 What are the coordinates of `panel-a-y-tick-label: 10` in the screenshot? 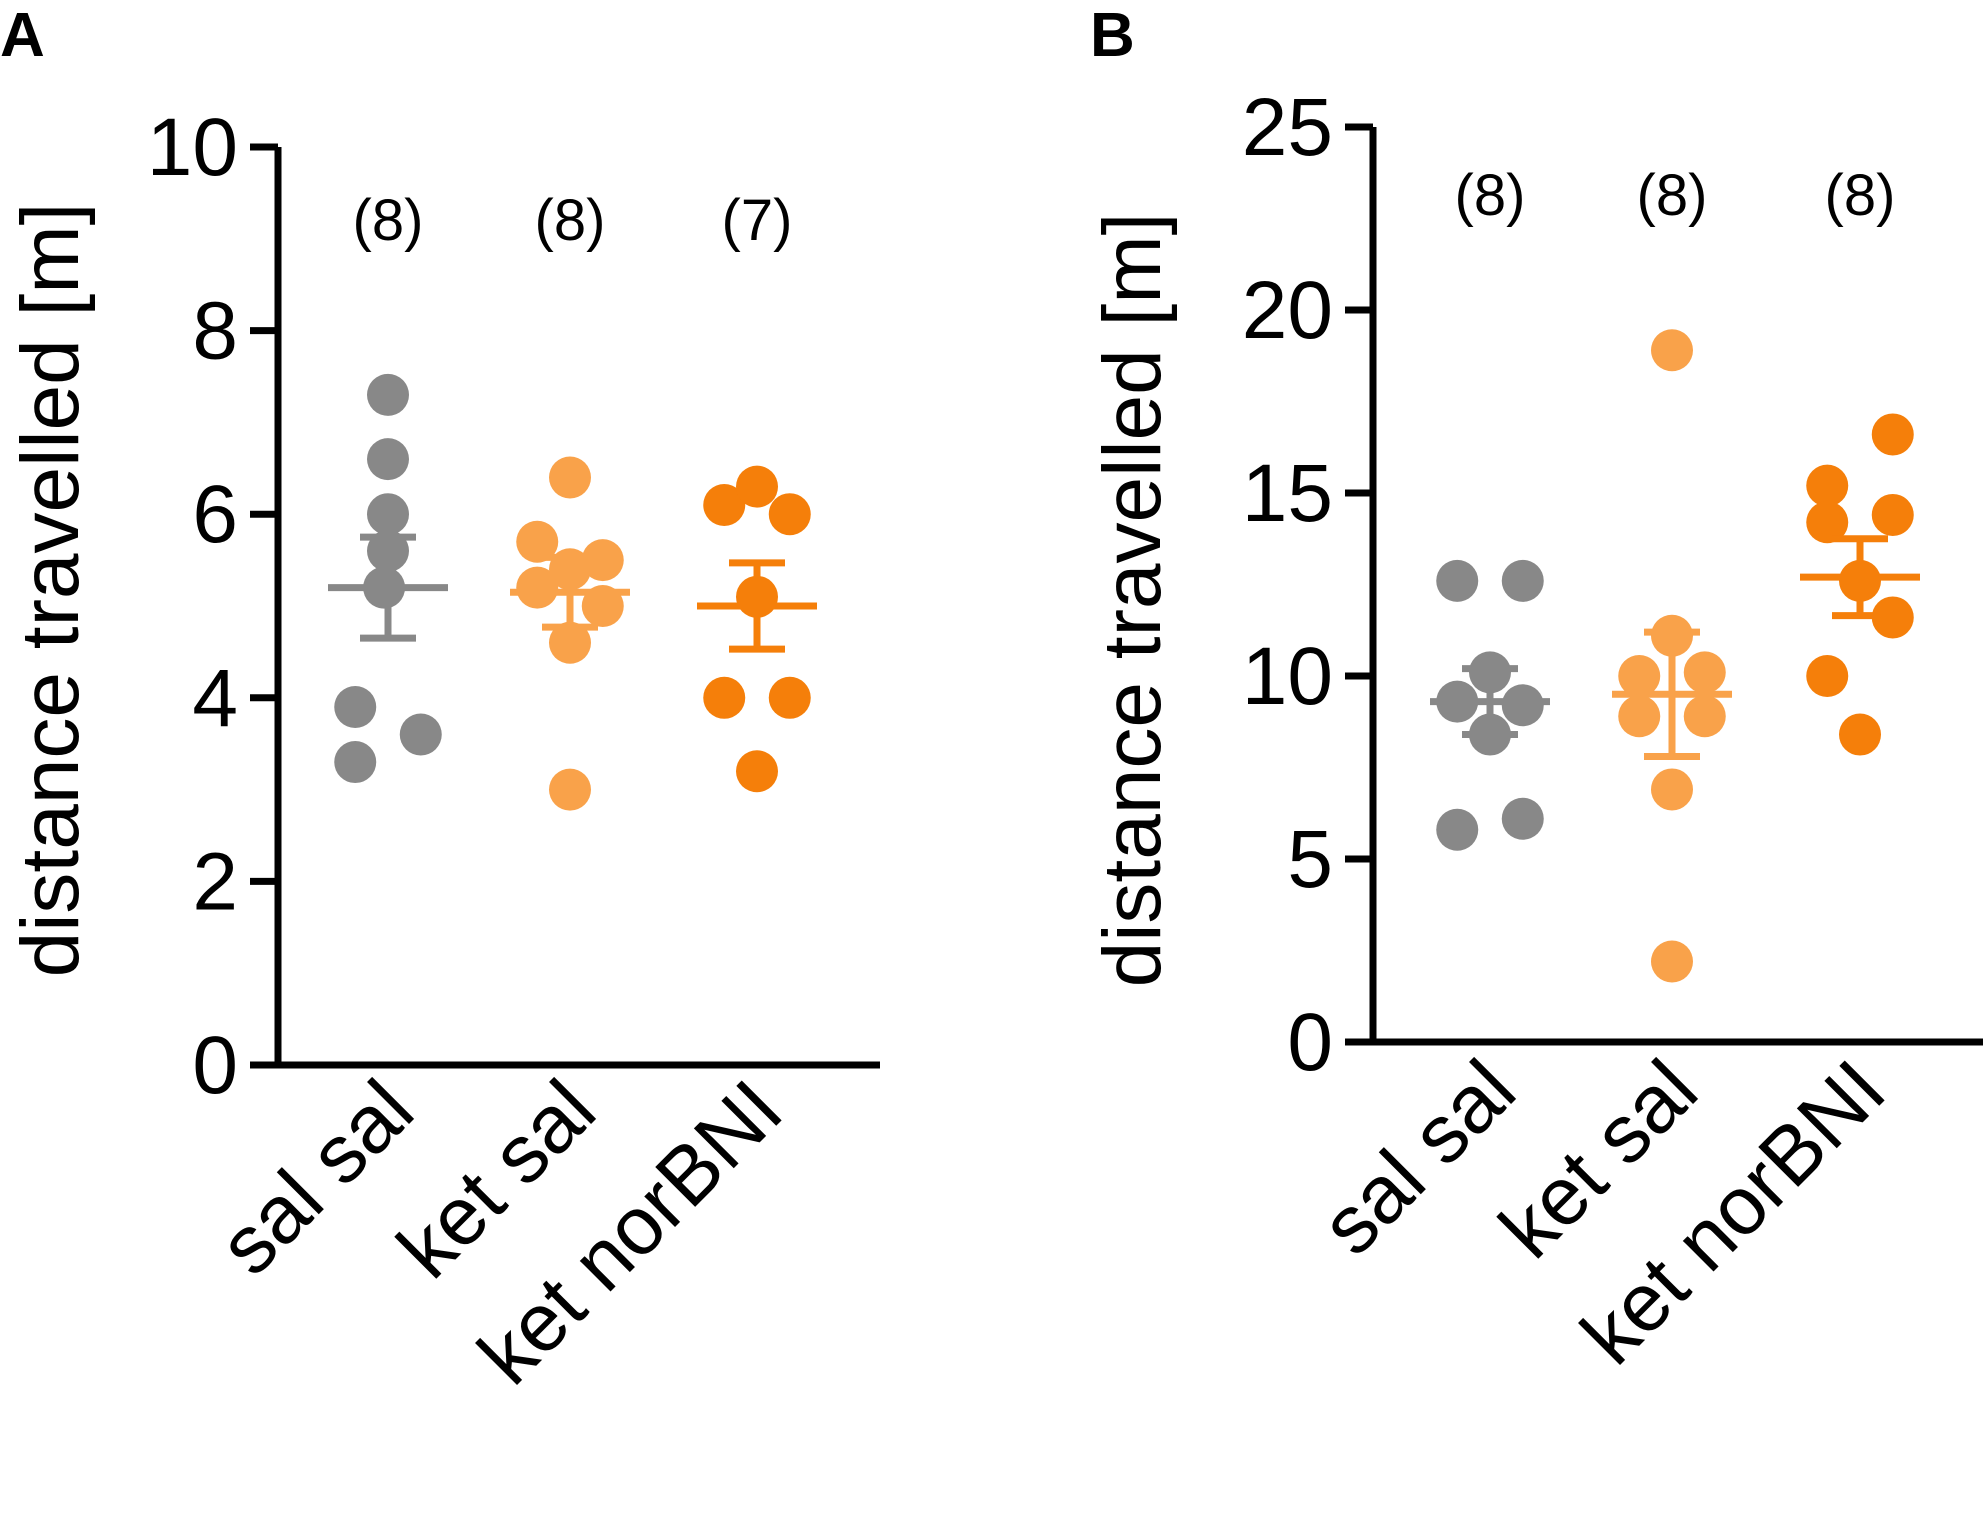 It's located at (192, 147).